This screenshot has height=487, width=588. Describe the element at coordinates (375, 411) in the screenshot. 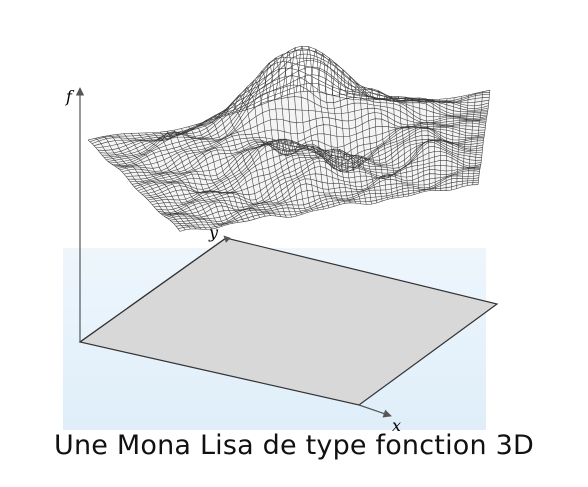

I see `x-axis` at that location.